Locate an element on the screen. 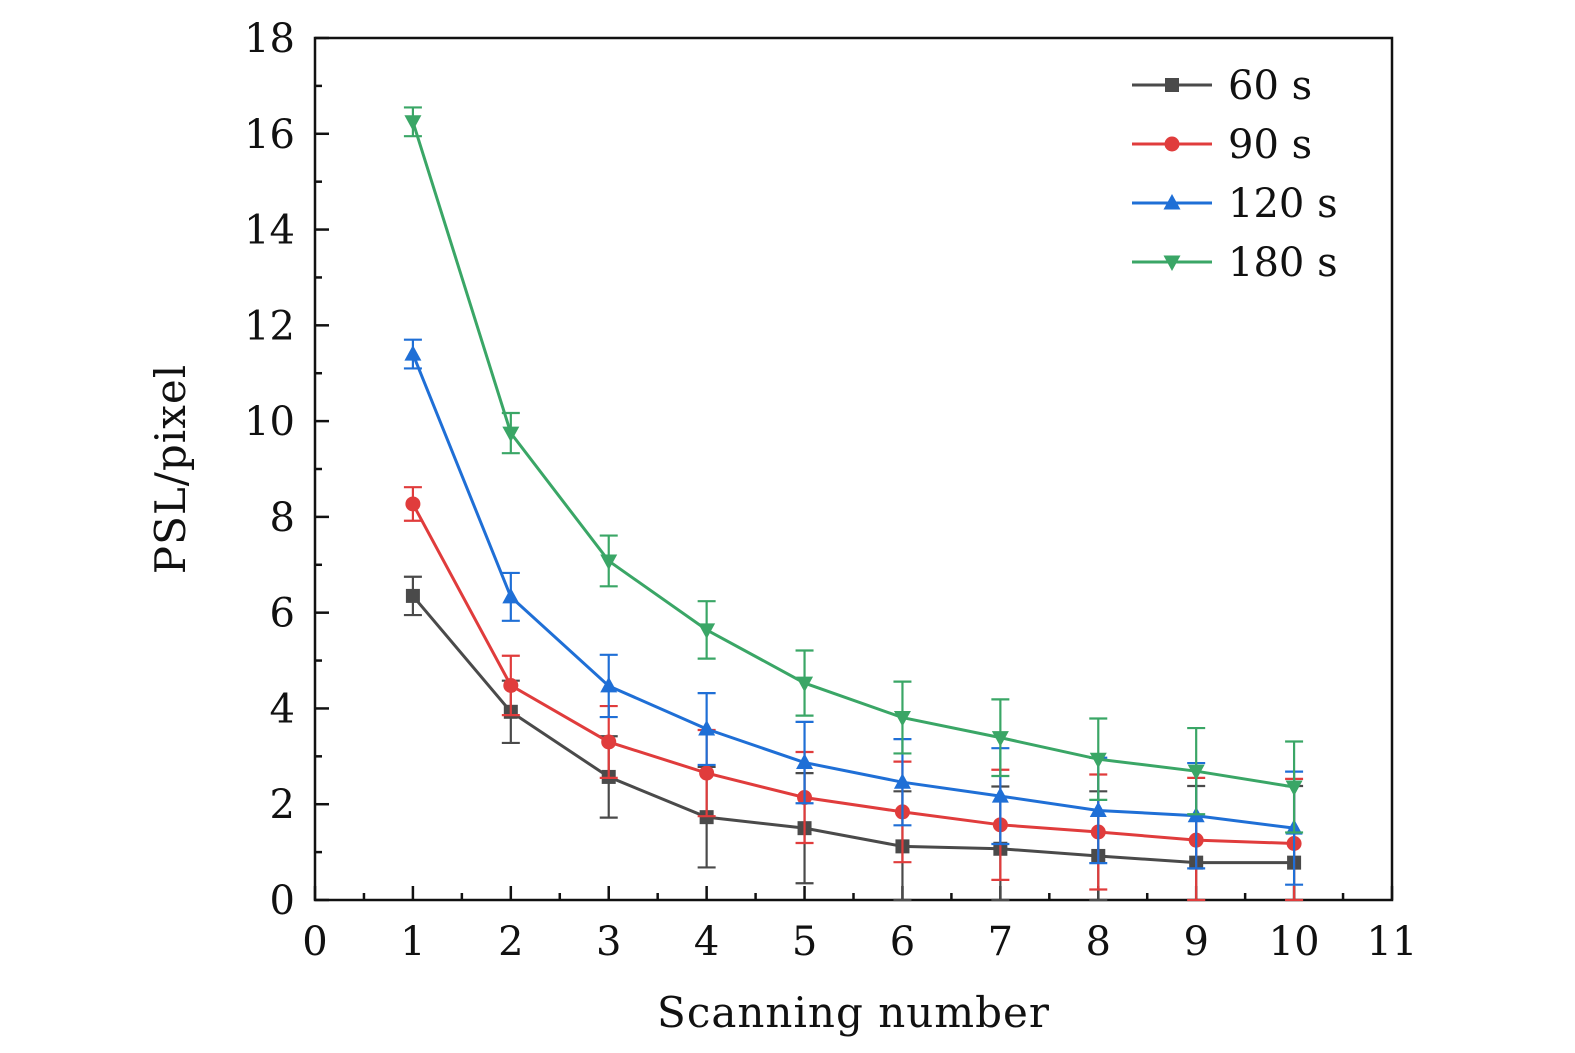  legend-item: 180 s is located at coordinates (1235, 263).